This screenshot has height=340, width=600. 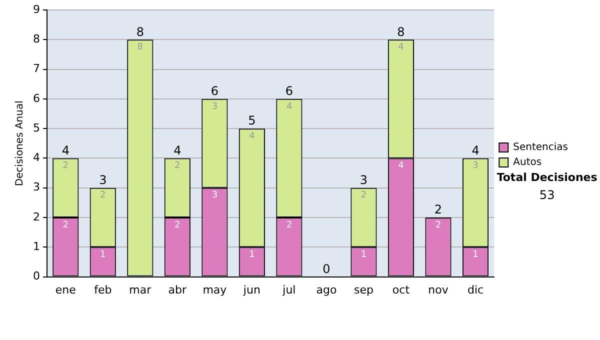 What do you see at coordinates (540, 148) in the screenshot?
I see `legend-label: Sentencias` at bounding box center [540, 148].